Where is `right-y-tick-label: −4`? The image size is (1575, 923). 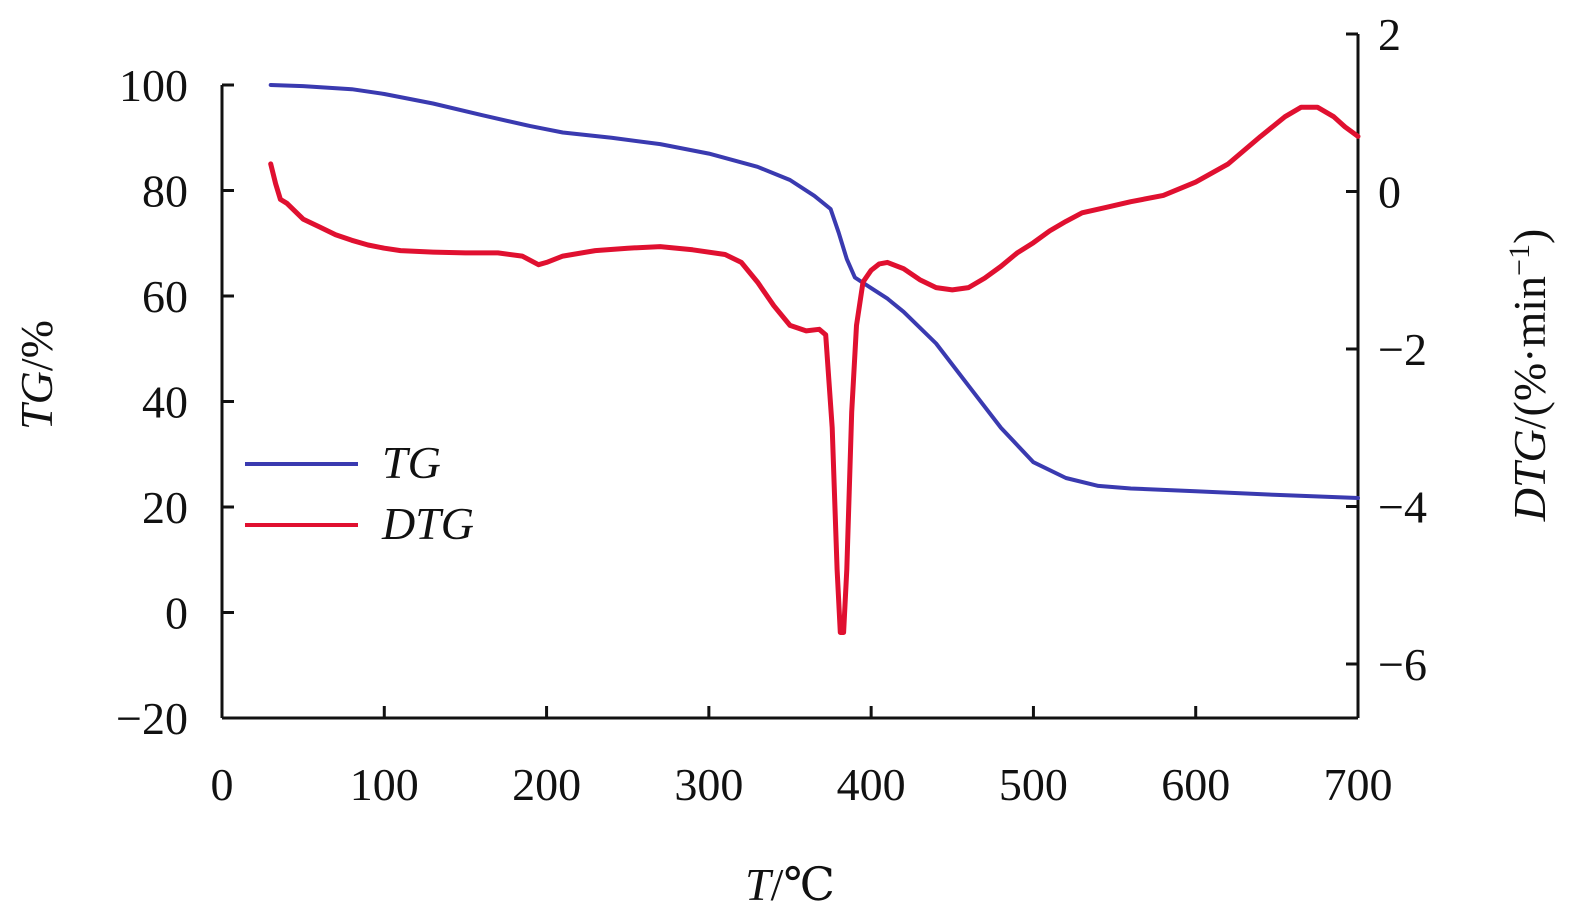
right-y-tick-label: −4 is located at coordinates (1402, 507).